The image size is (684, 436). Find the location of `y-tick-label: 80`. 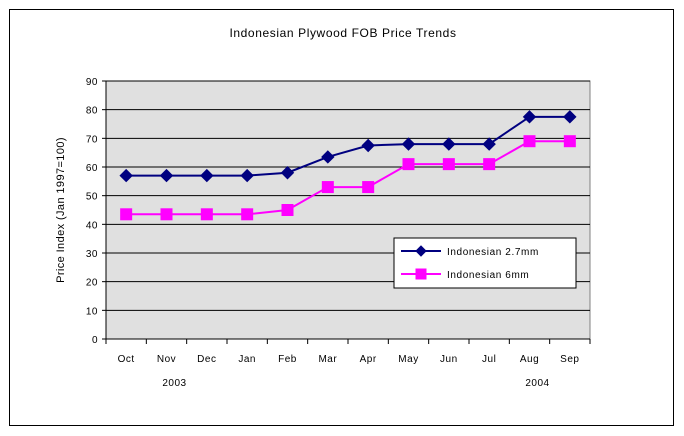

y-tick-label: 80 is located at coordinates (92, 111).